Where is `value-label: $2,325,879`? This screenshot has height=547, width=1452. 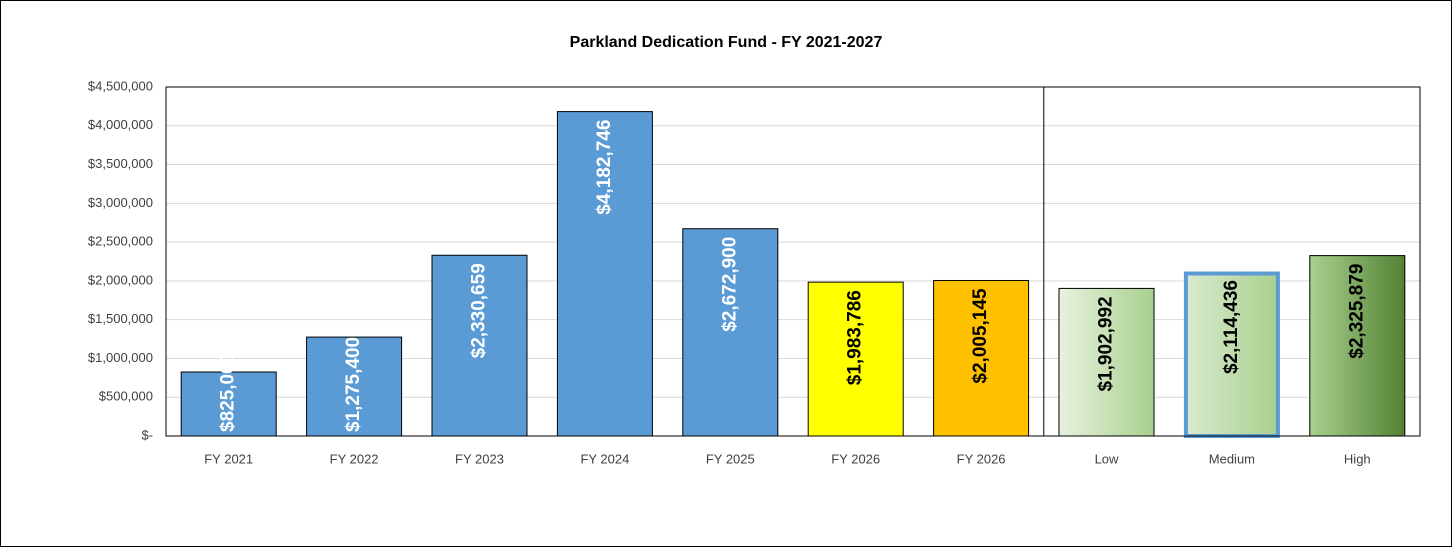 value-label: $2,325,879 is located at coordinates (1356, 311).